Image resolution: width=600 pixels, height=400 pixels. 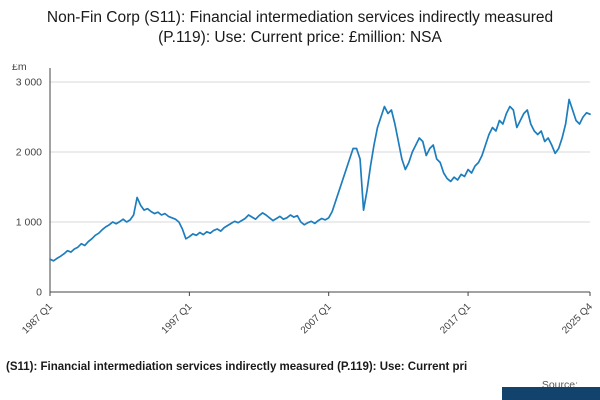 I want to click on y-tick-label: 2 000, so click(x=29, y=153).